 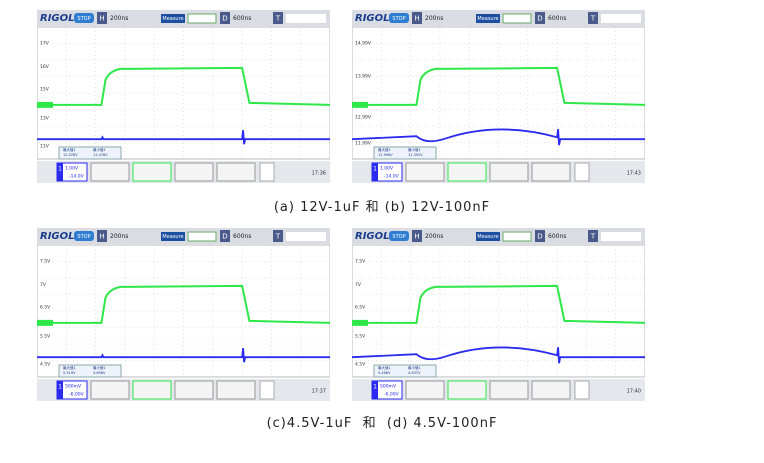 What do you see at coordinates (360, 364) in the screenshot?
I see `y-axis-label: 4.5V` at bounding box center [360, 364].